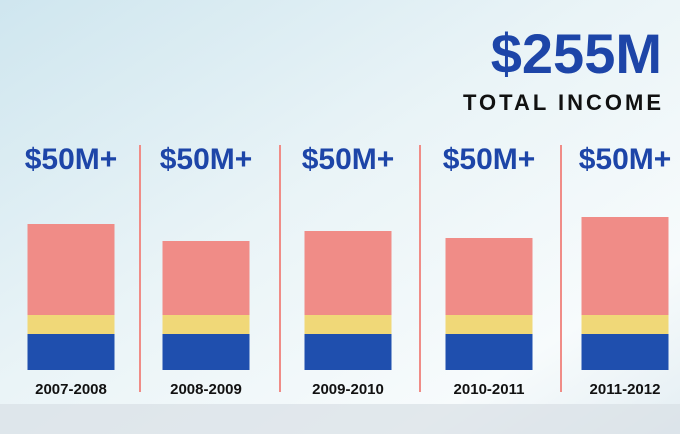 The height and width of the screenshot is (434, 680). What do you see at coordinates (625, 389) in the screenshot?
I see `x-tick-label: 2011-2012` at bounding box center [625, 389].